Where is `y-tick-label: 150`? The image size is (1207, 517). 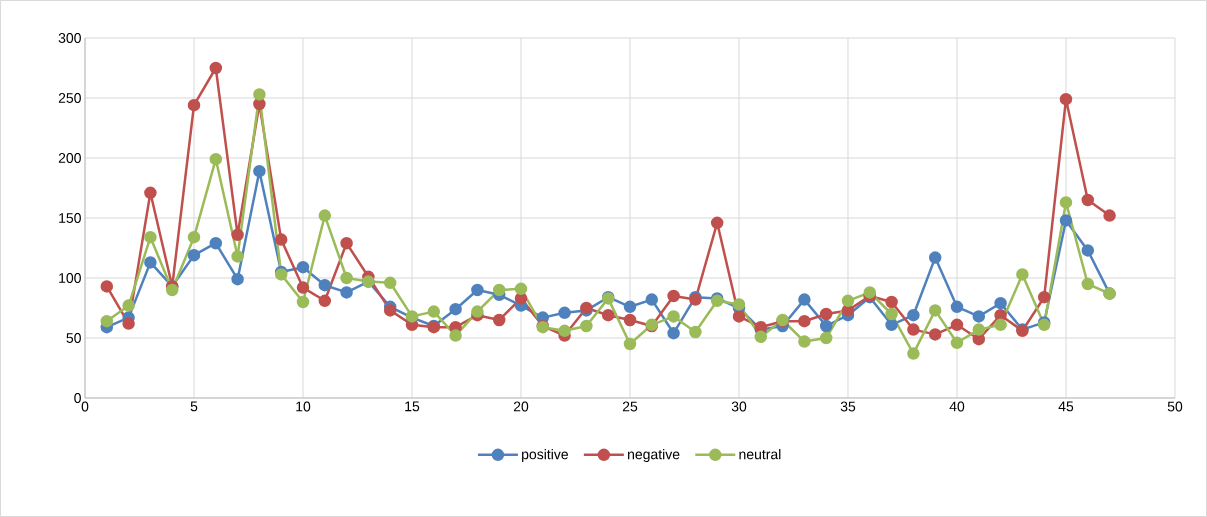 y-tick-label: 150 is located at coordinates (70, 218).